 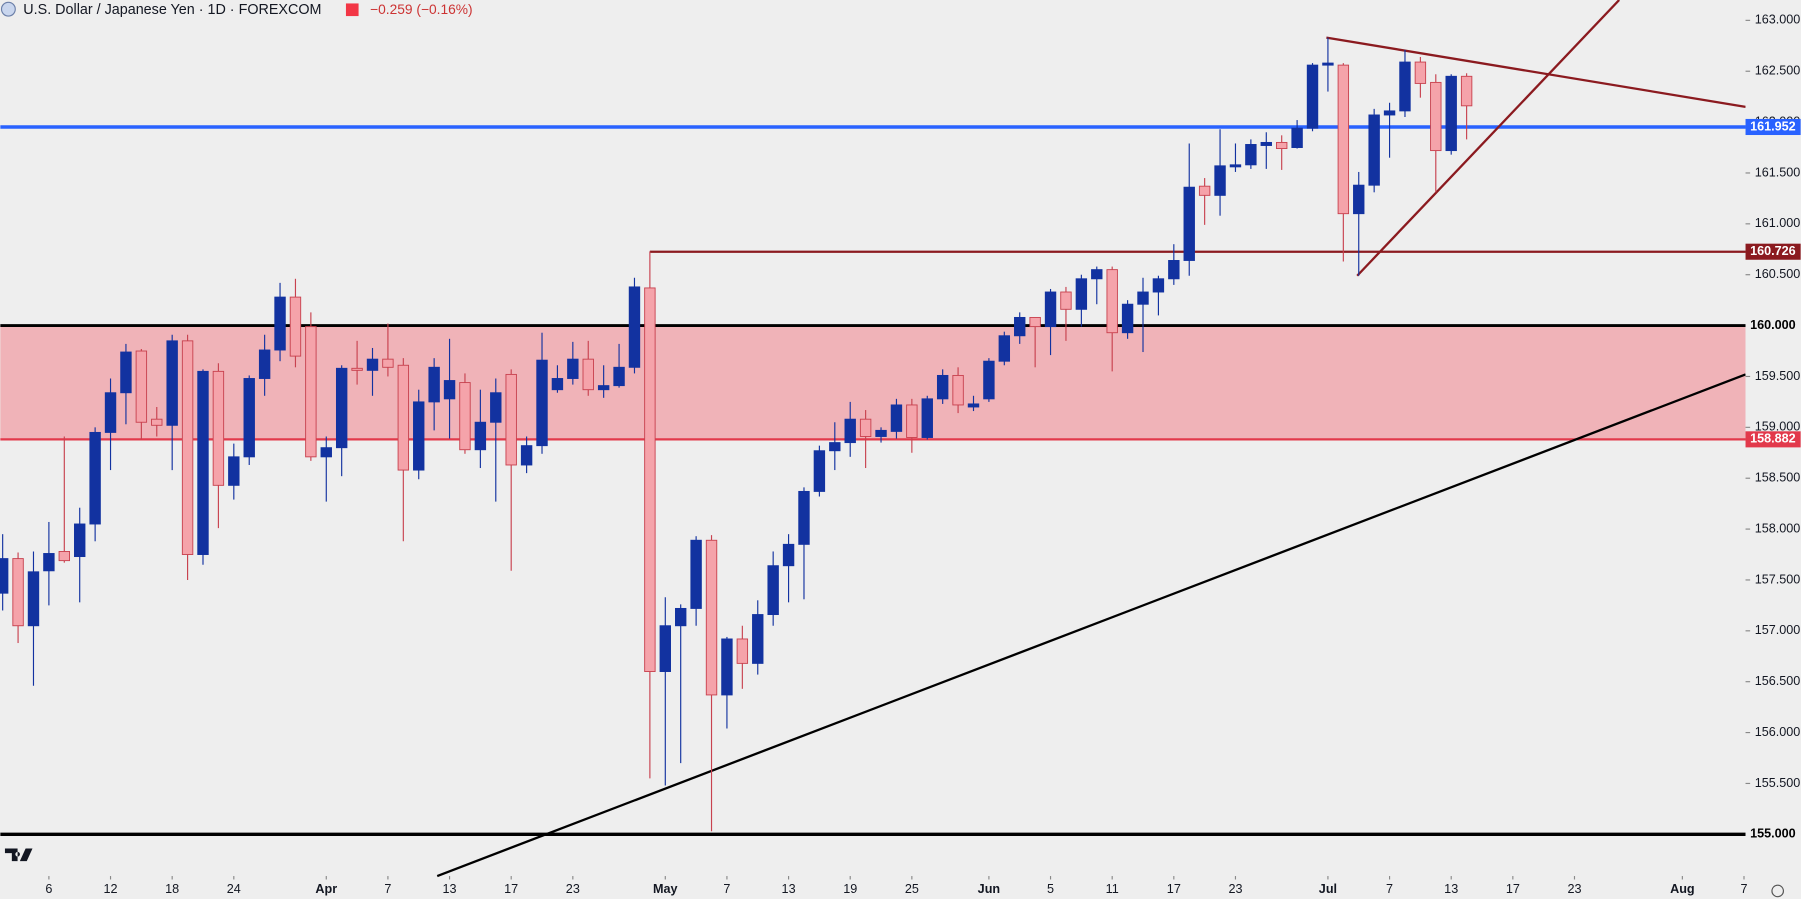 I want to click on tradingview-logo, so click(x=18, y=855).